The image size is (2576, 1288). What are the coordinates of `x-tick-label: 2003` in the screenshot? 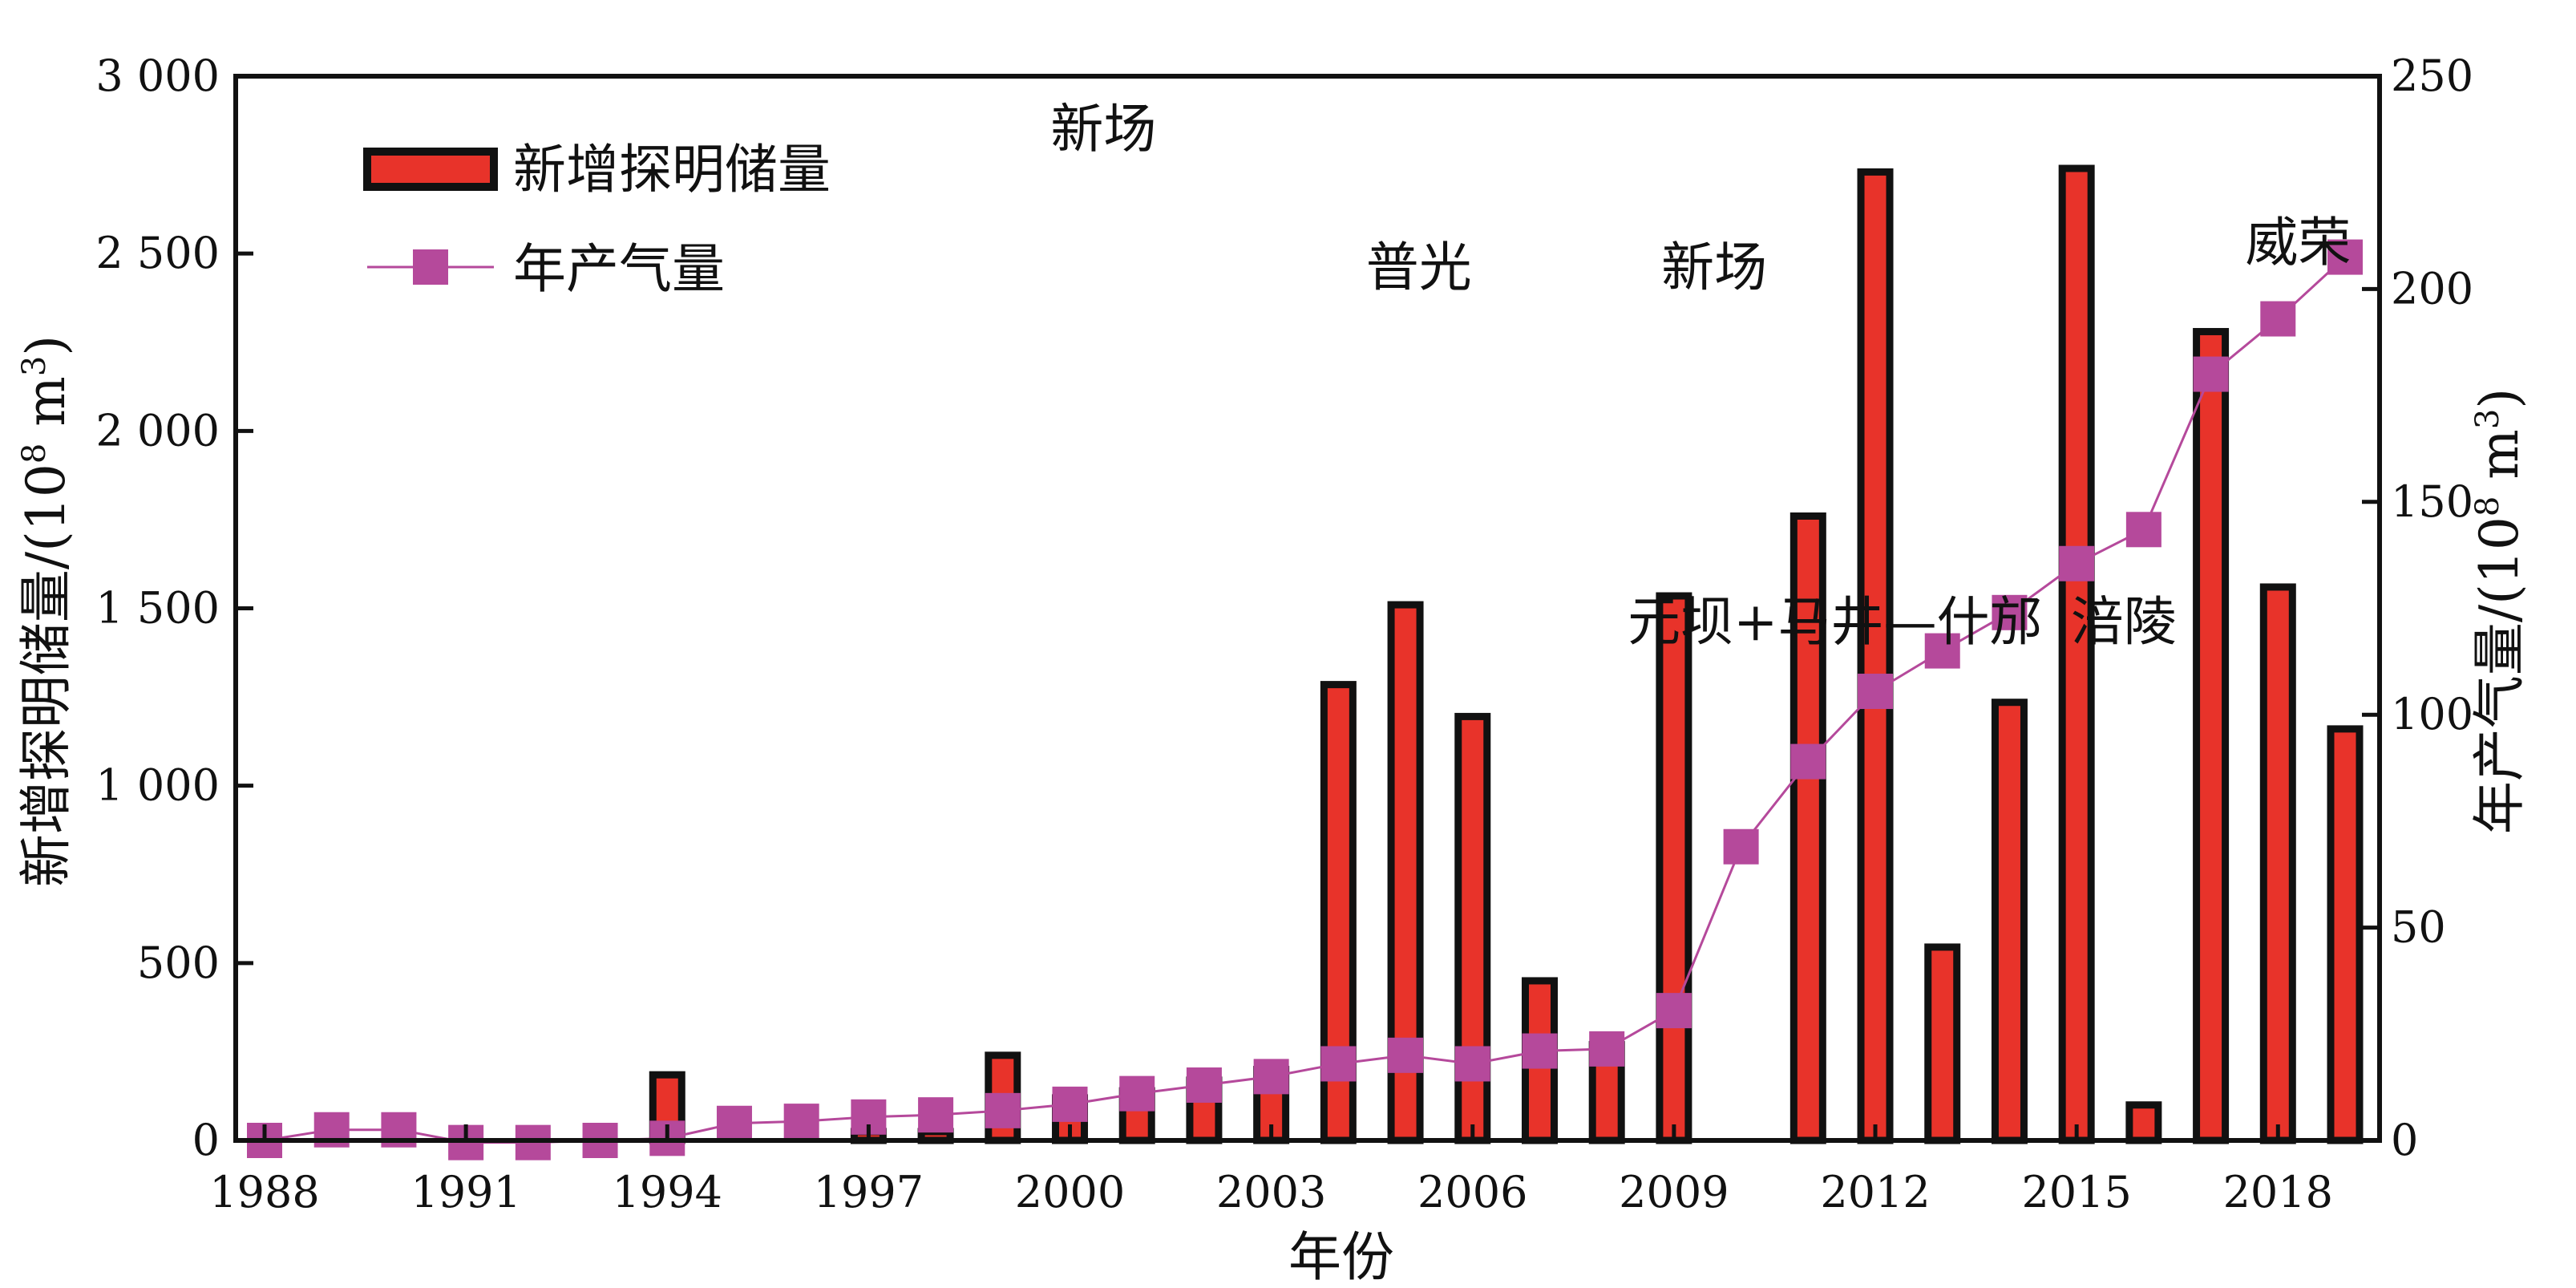 It's located at (1271, 1192).